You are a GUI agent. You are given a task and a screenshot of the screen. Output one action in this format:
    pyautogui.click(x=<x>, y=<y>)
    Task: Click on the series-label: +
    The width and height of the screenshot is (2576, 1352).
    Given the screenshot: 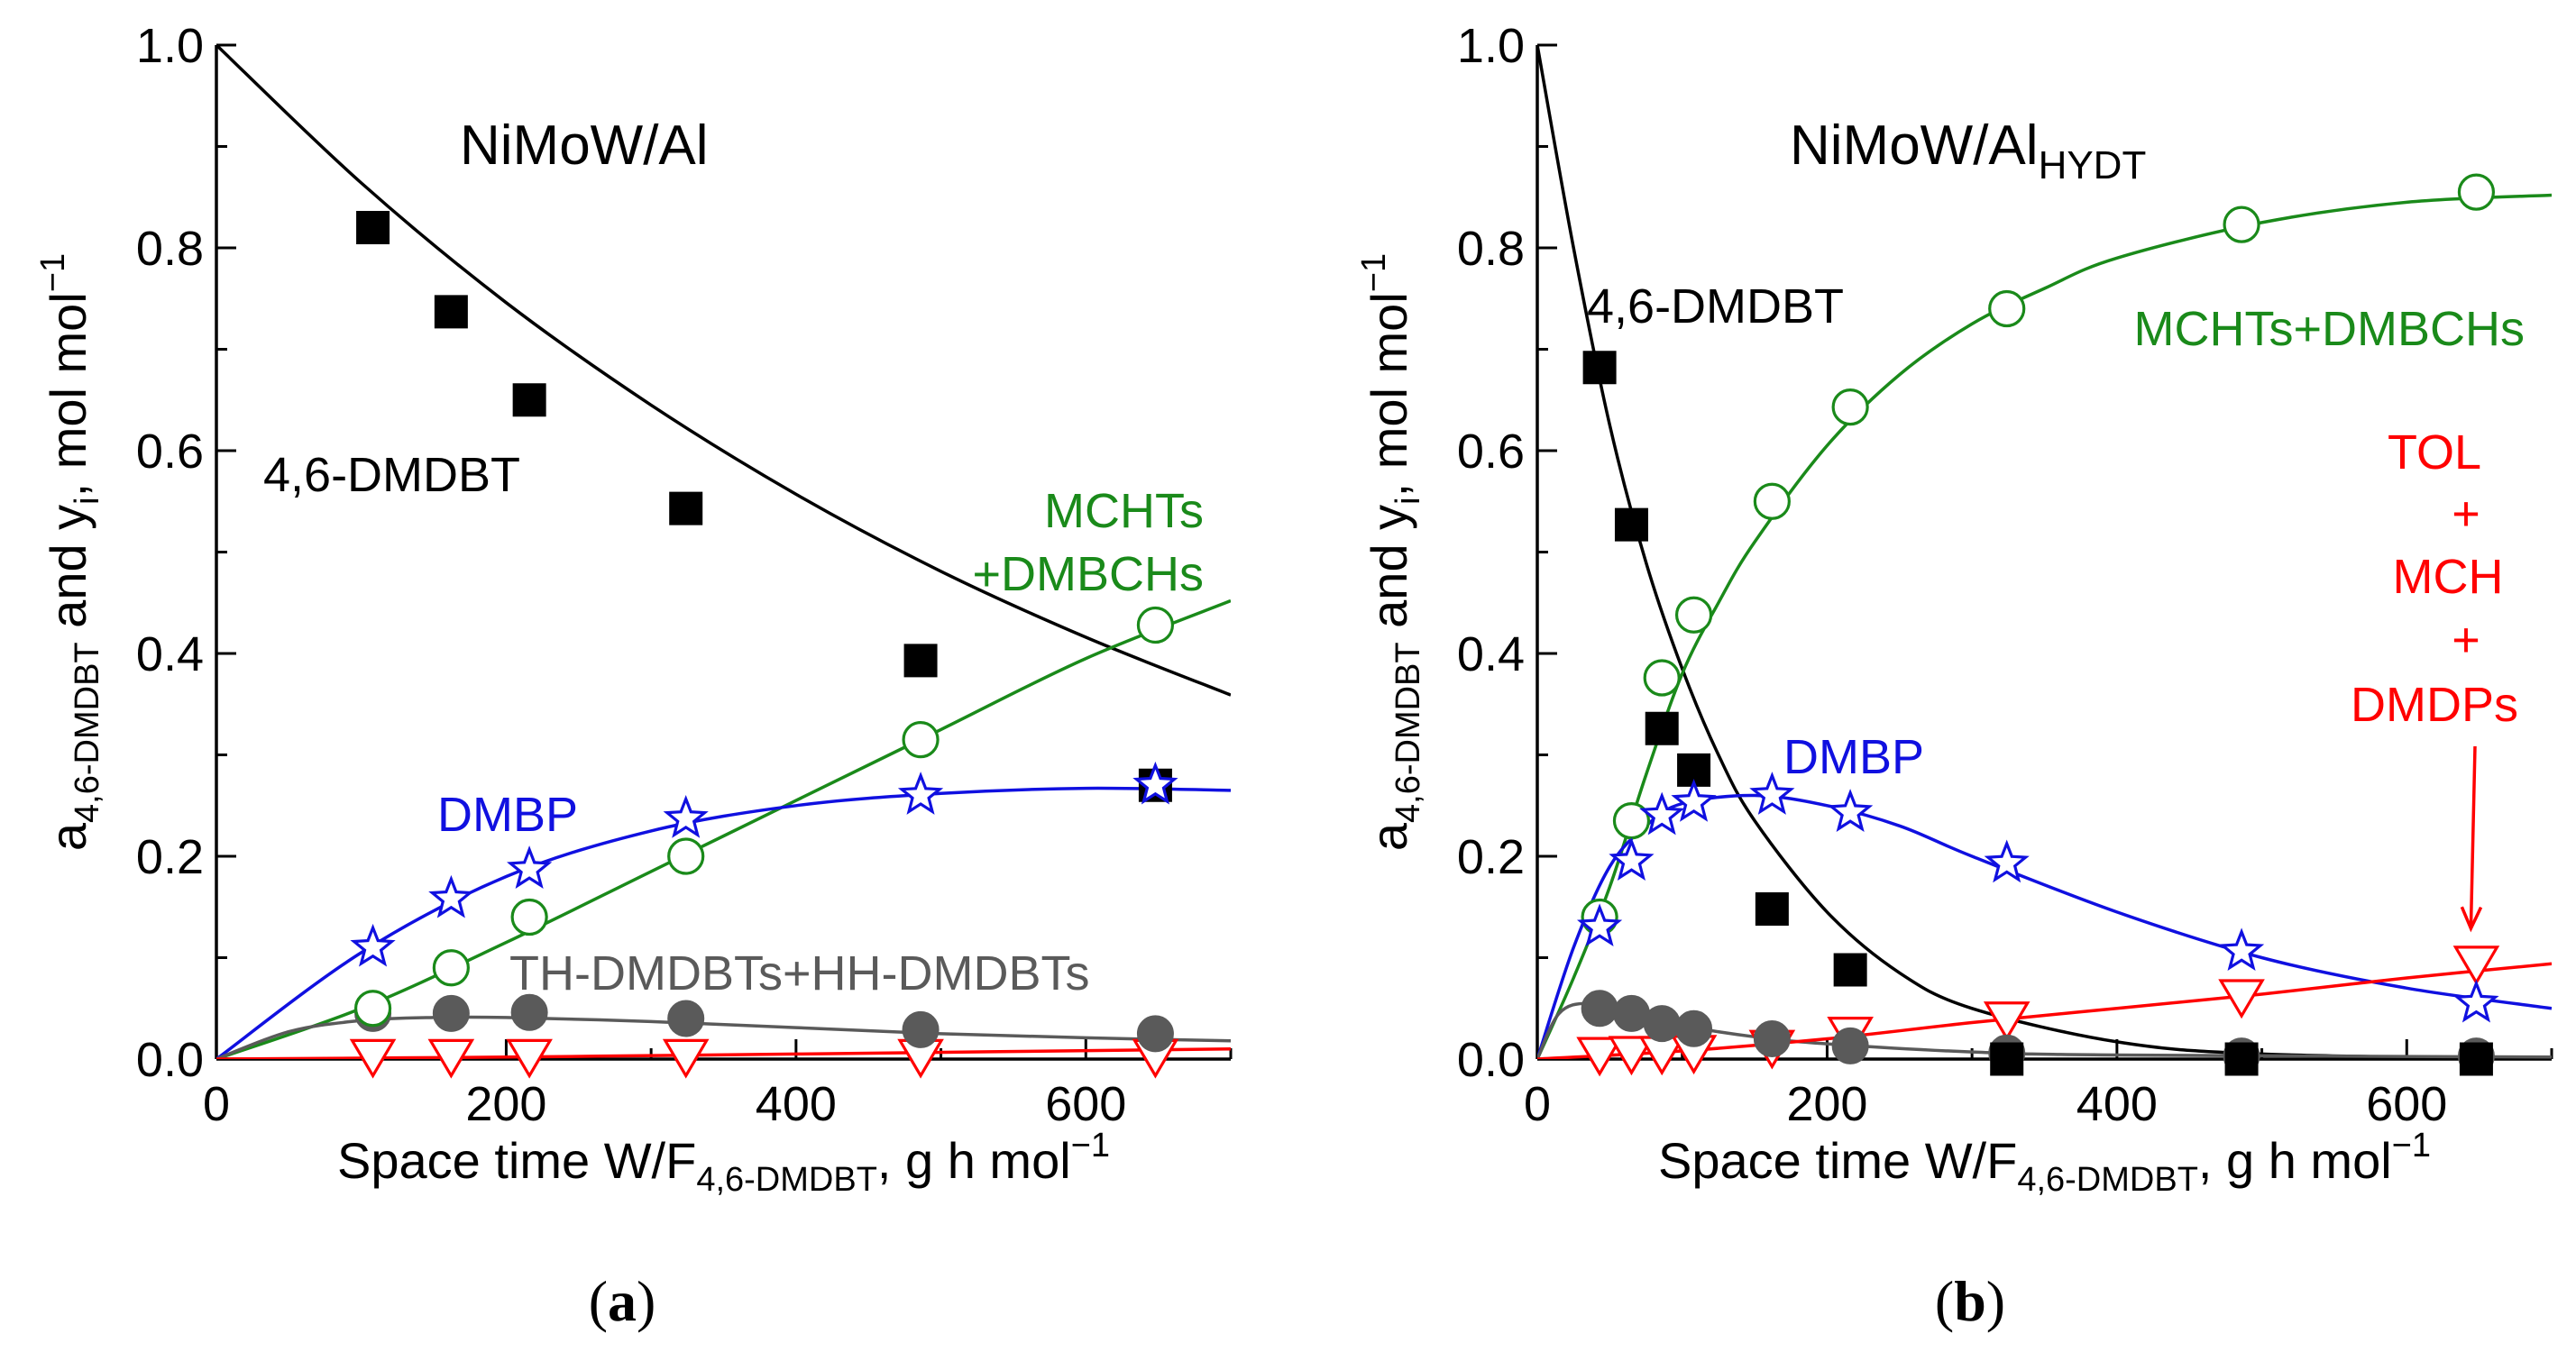 What is the action you would take?
    pyautogui.click(x=2466, y=640)
    